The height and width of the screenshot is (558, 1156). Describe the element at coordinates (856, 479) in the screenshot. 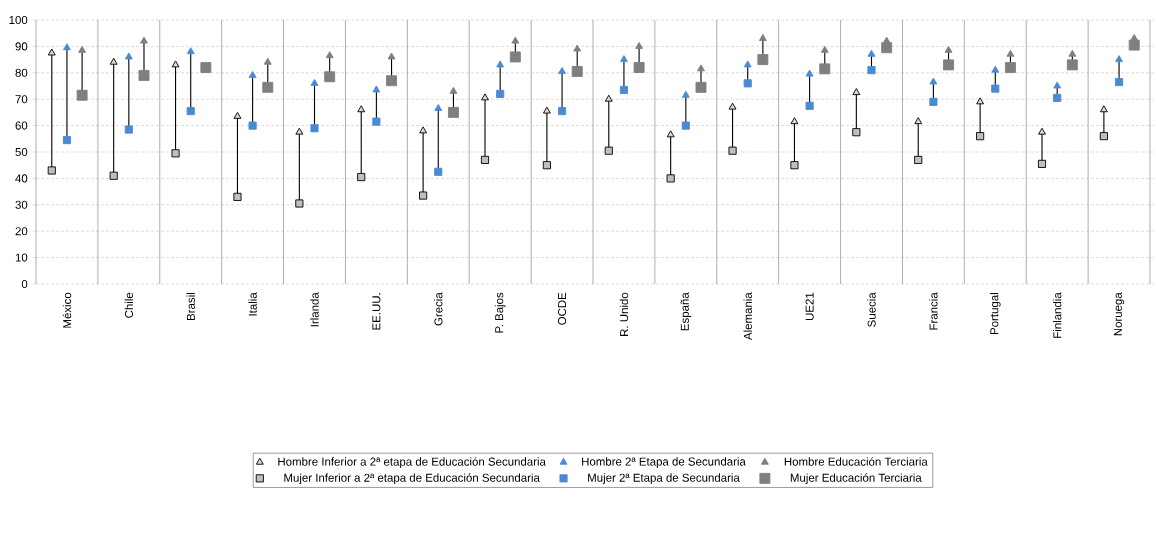

I see `legend-label: Mujer Educación Terciaria` at that location.